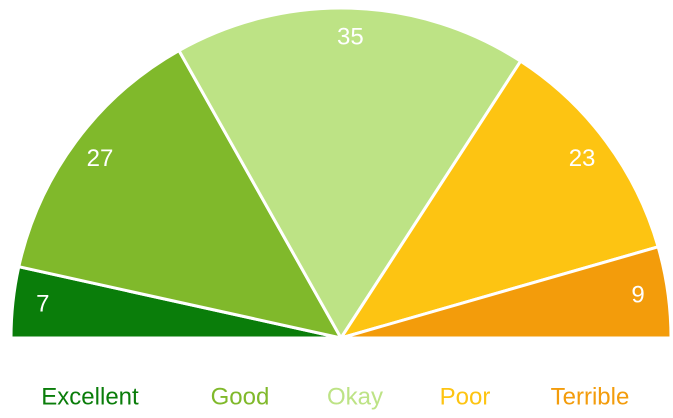  What do you see at coordinates (355, 396) in the screenshot?
I see `legend-entry: Okay` at bounding box center [355, 396].